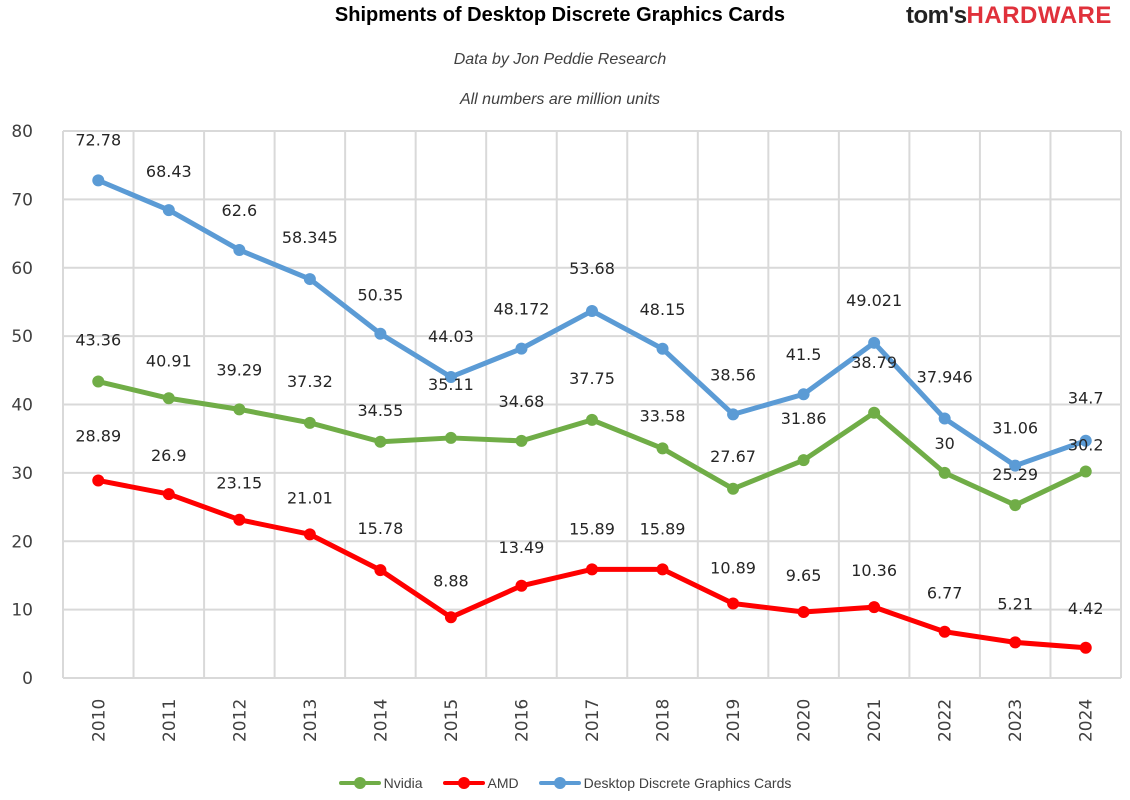 The height and width of the screenshot is (800, 1130). I want to click on x-tick-label: 2010, so click(99, 720).